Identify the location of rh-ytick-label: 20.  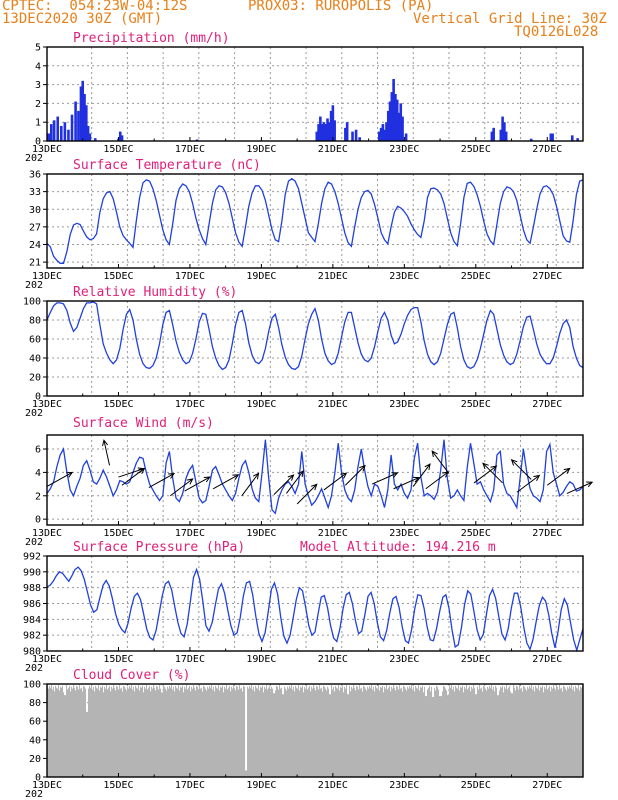
(35, 378).